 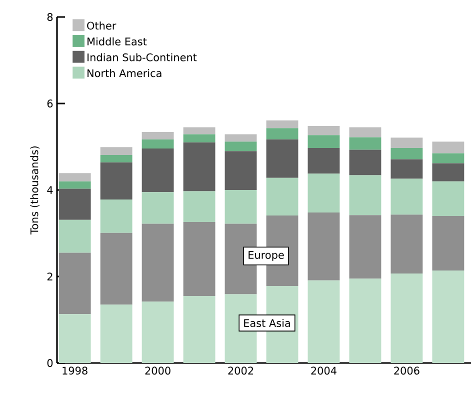 I want to click on x-tick-label: 2000, so click(x=157, y=370).